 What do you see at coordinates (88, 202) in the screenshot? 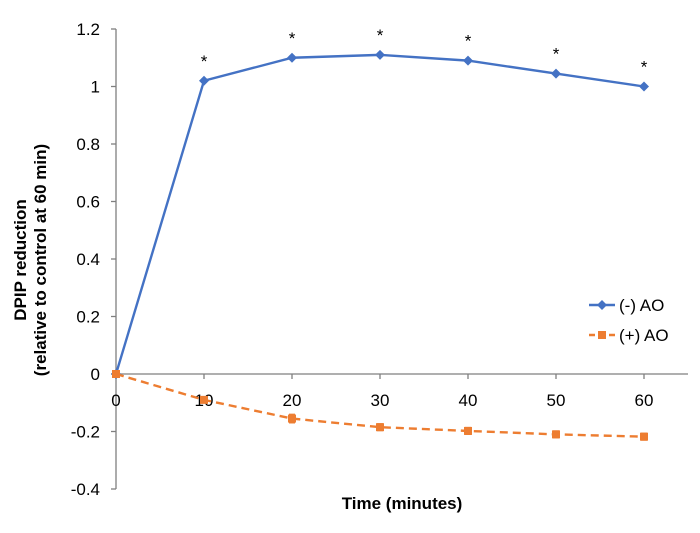
I see `y-tick-label: 0.6` at bounding box center [88, 202].